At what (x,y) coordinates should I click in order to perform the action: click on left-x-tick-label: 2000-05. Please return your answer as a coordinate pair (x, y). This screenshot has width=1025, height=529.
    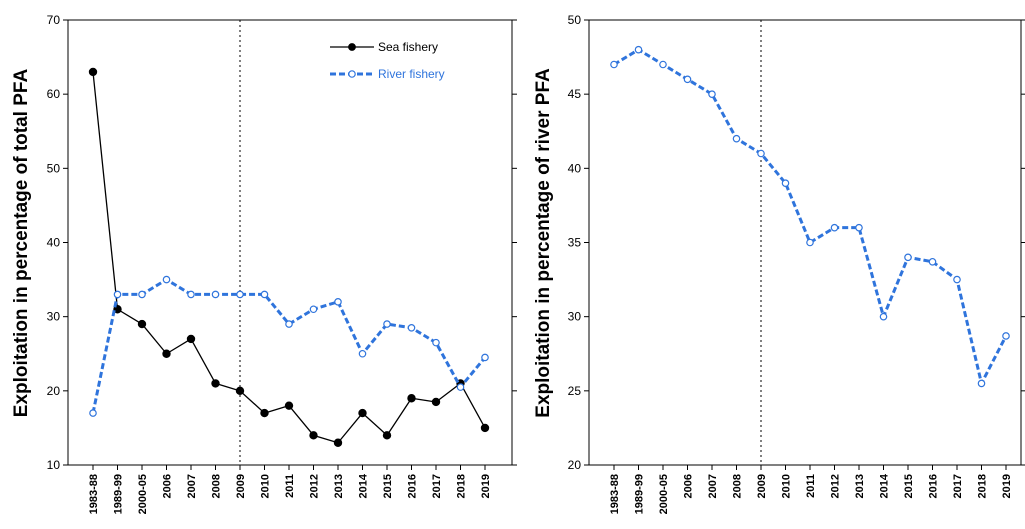
    Looking at the image, I should click on (143, 494).